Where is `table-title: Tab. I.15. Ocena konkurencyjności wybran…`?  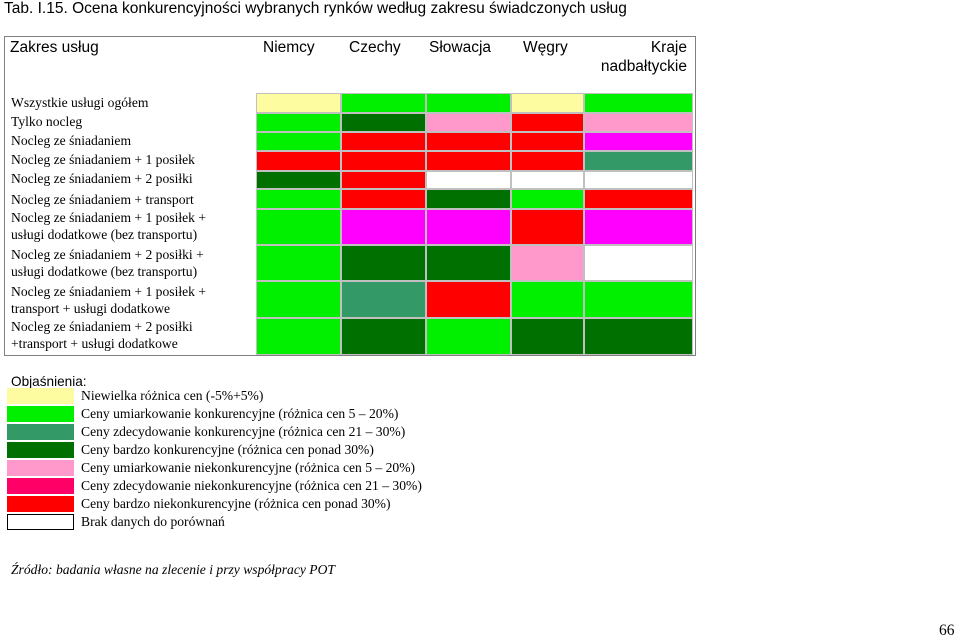
table-title: Tab. I.15. Ocena konkurencyjności wybran… is located at coordinates (315, 8).